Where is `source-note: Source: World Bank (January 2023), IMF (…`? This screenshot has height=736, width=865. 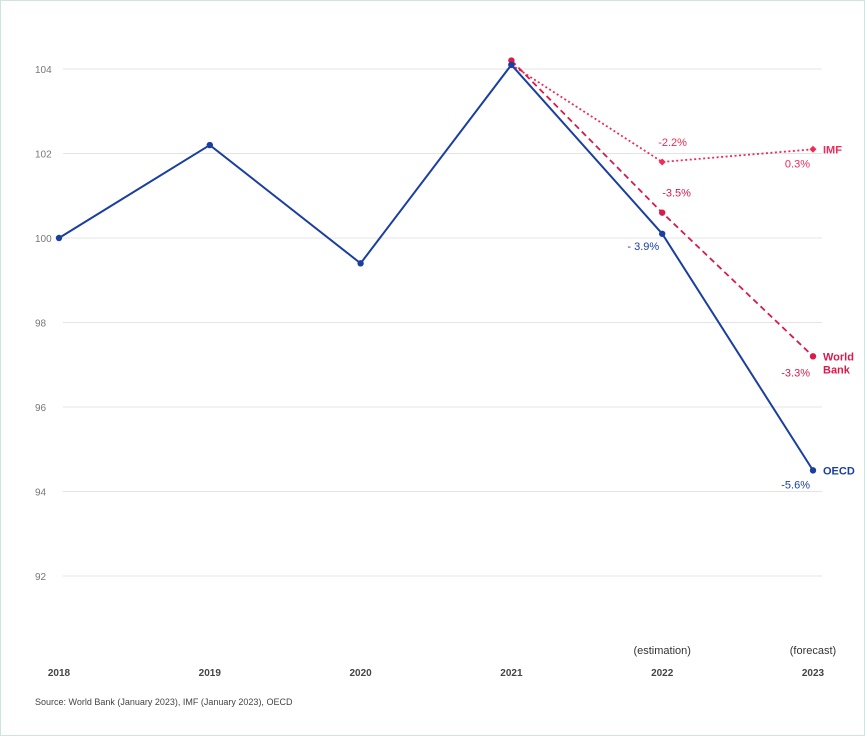 source-note: Source: World Bank (January 2023), IMF (… is located at coordinates (164, 702).